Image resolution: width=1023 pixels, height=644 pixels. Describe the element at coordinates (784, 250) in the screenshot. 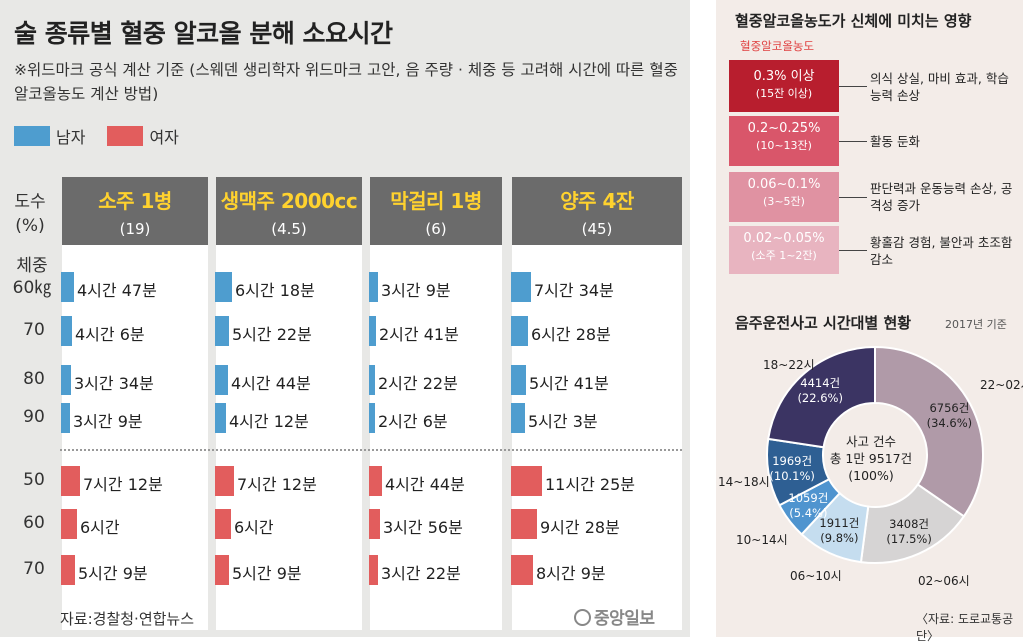

I see `bac-level-3: 0.02~0.05% (소주 1~2잔)` at that location.